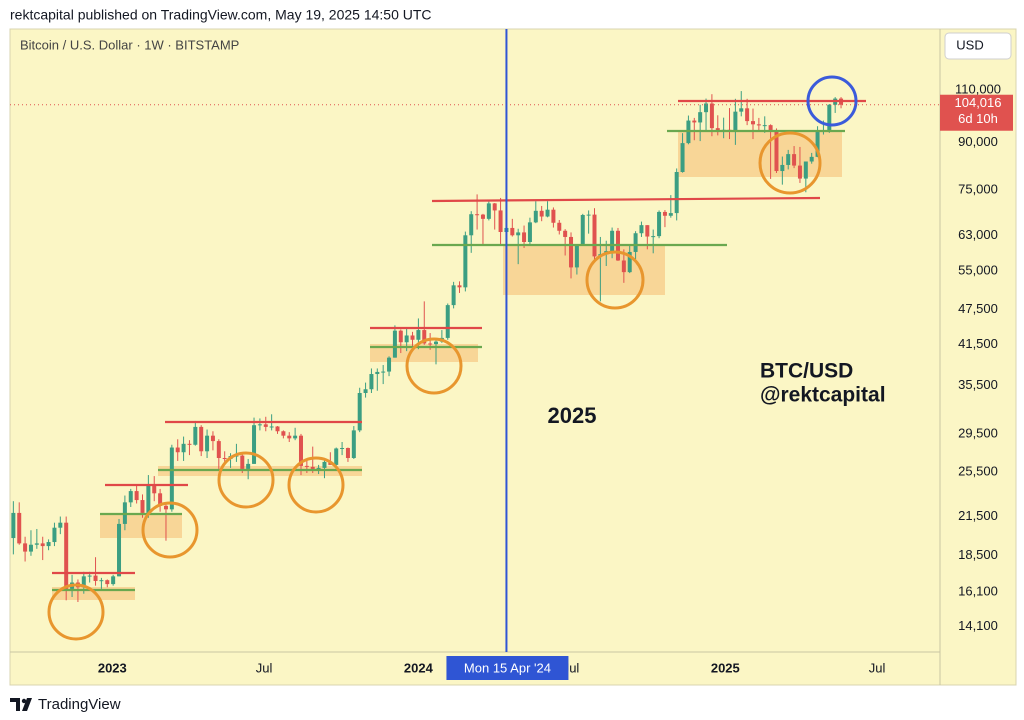 The width and height of the screenshot is (1024, 720). I want to click on y-tick-label: 110,000, so click(978, 89).